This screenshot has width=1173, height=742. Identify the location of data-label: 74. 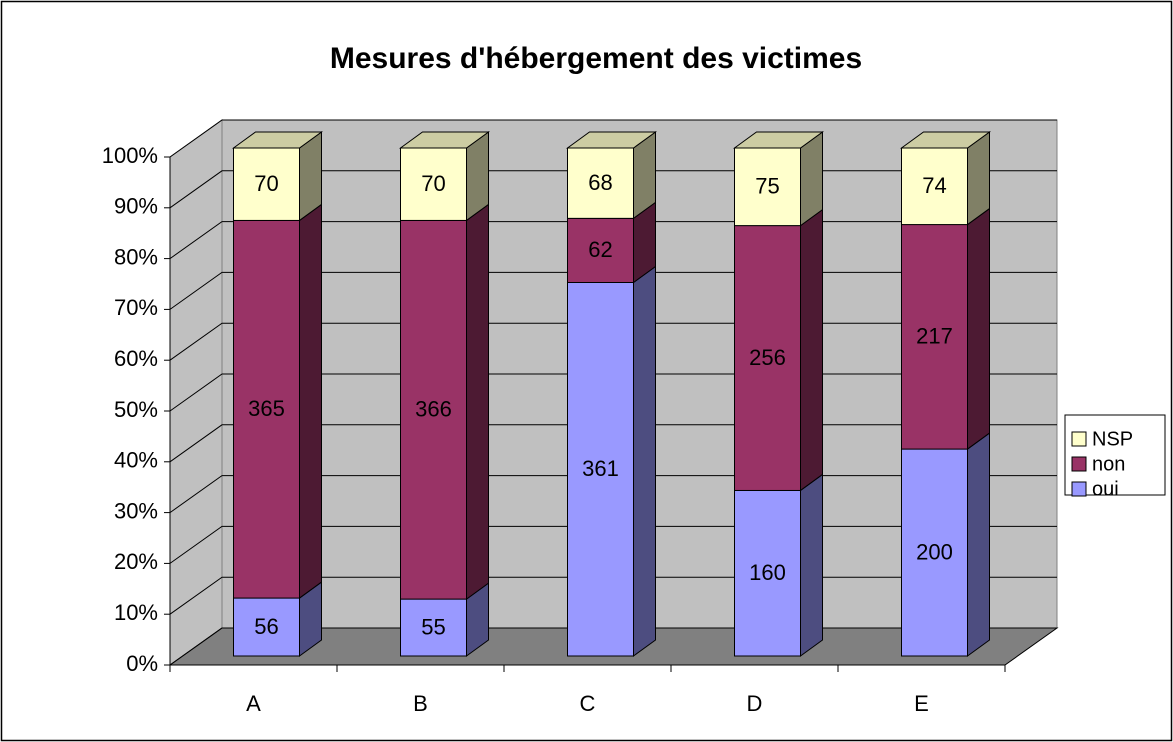
(934, 185).